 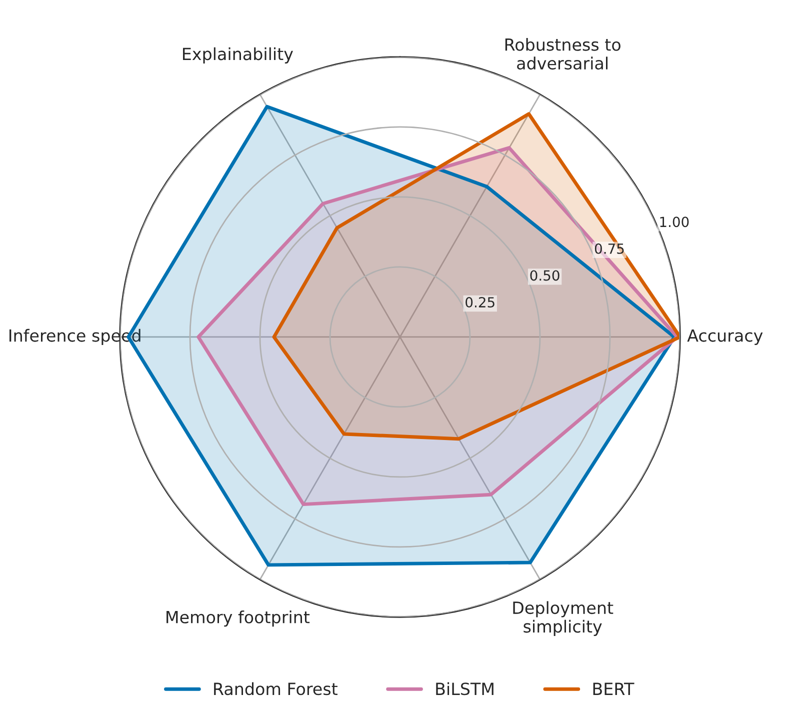 I want to click on y-tick-label: 0.50, so click(x=545, y=275).